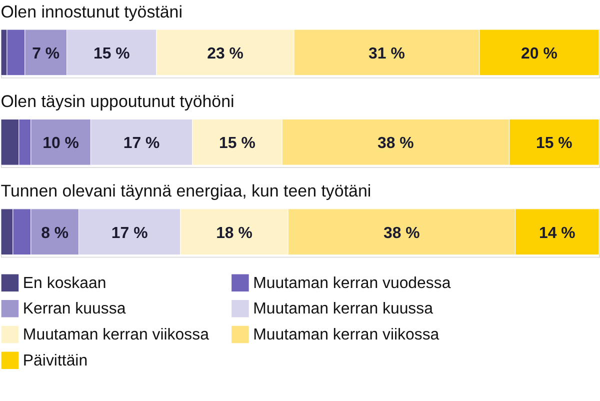 Image resolution: width=600 pixels, height=401 pixels. I want to click on legend-label: En koskaan, so click(64, 283).